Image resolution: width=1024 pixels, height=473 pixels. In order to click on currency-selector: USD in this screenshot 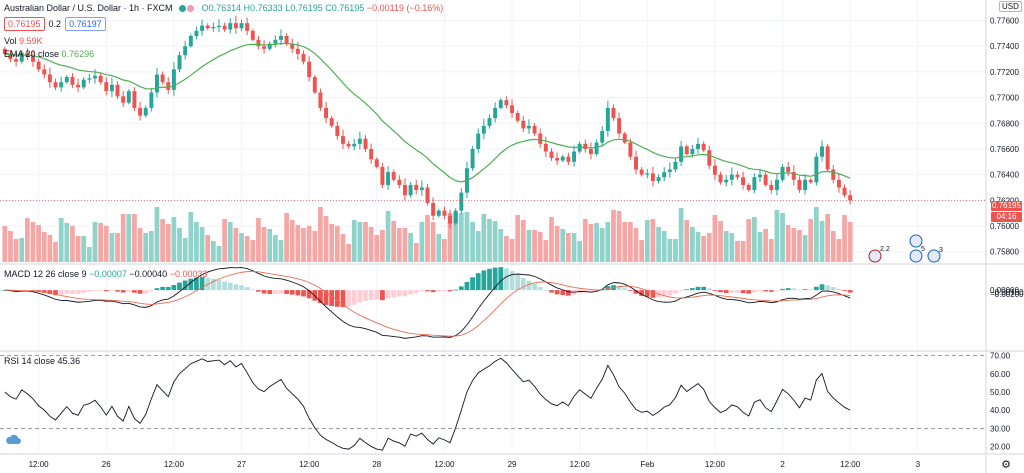, I will do `click(1010, 6)`.